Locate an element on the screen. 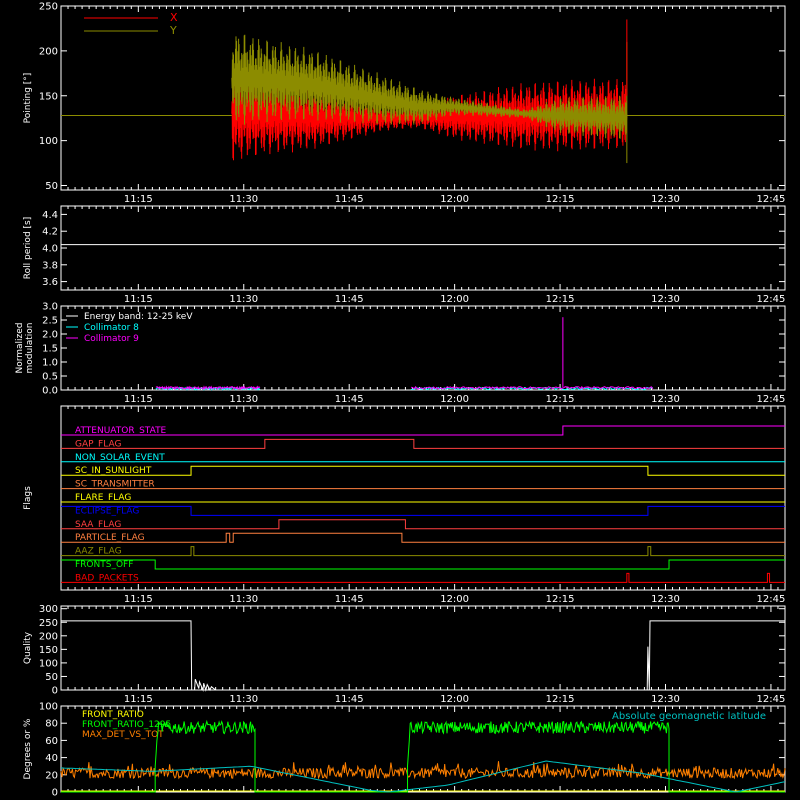  geomagnetic-latitude-line is located at coordinates (423, 776).